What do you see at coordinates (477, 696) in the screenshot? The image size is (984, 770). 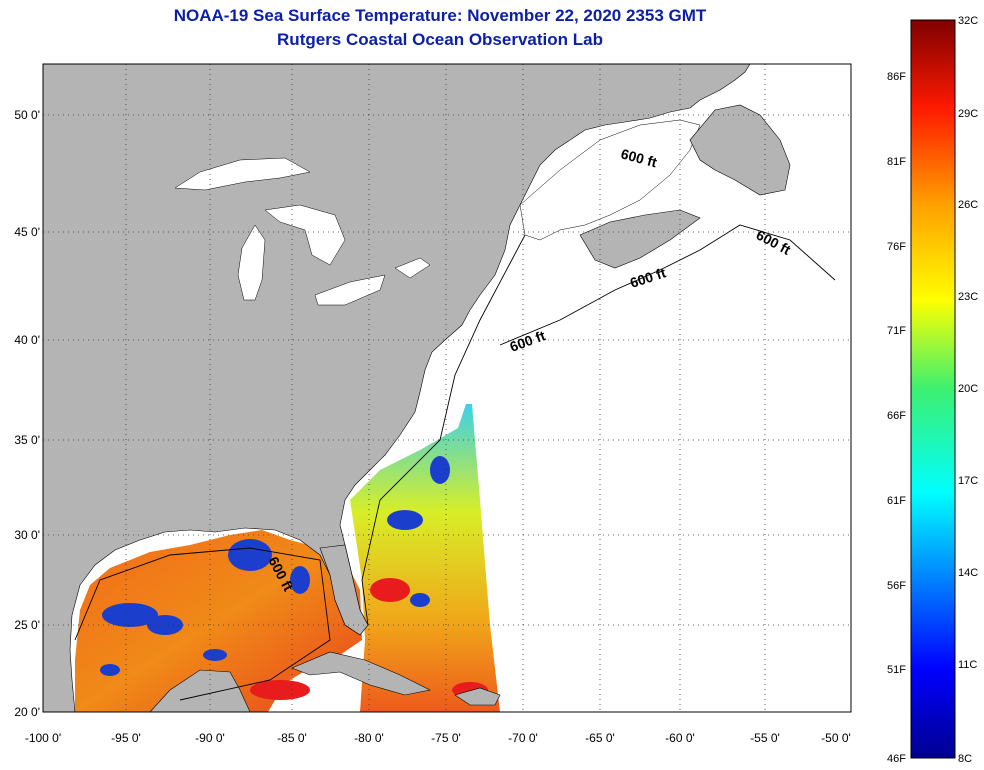 I see `land-hispaniola` at bounding box center [477, 696].